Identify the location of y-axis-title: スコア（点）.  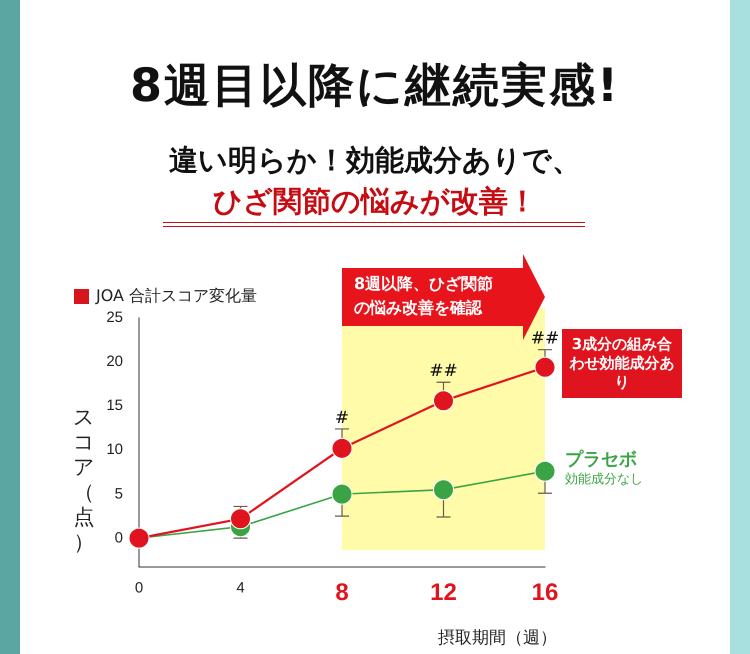
(84, 480).